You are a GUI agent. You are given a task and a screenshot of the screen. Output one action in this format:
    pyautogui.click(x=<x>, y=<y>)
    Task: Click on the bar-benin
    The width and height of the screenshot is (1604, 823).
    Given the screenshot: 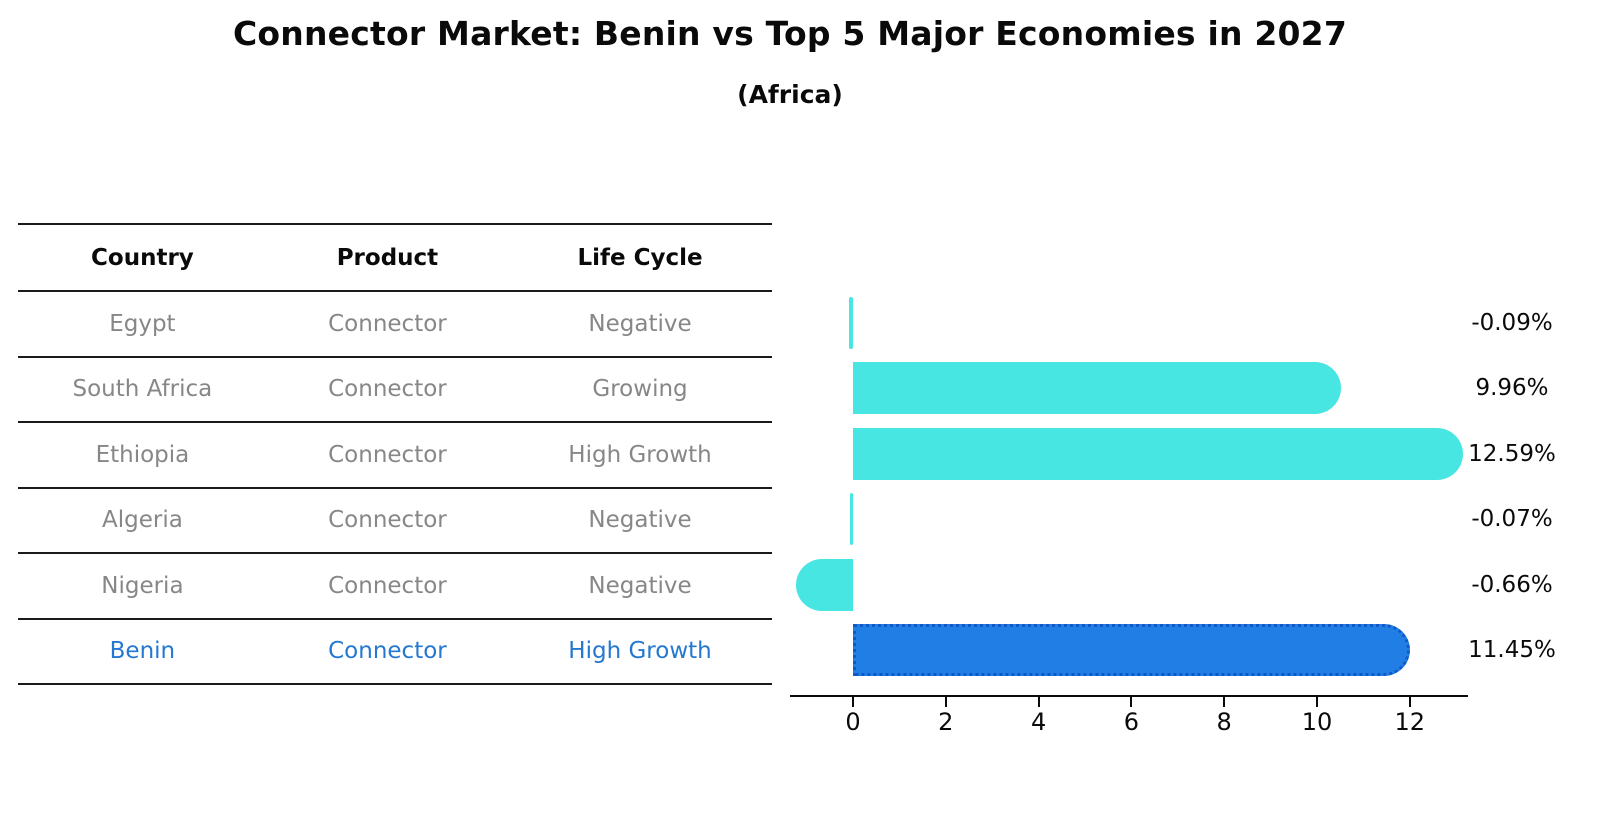 What is the action you would take?
    pyautogui.click(x=1132, y=650)
    